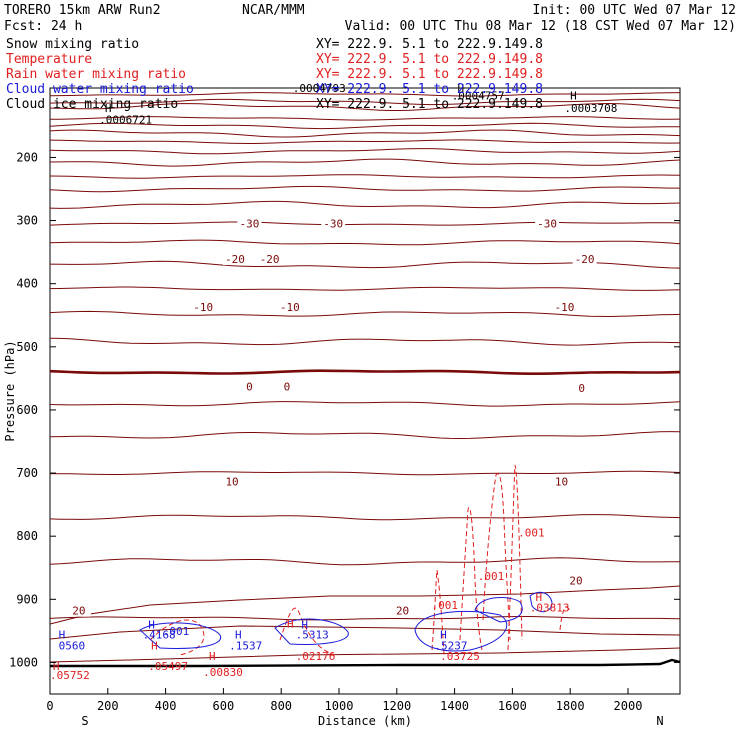 The image size is (740, 740). I want to click on isotherm-label: 20, so click(575, 580).